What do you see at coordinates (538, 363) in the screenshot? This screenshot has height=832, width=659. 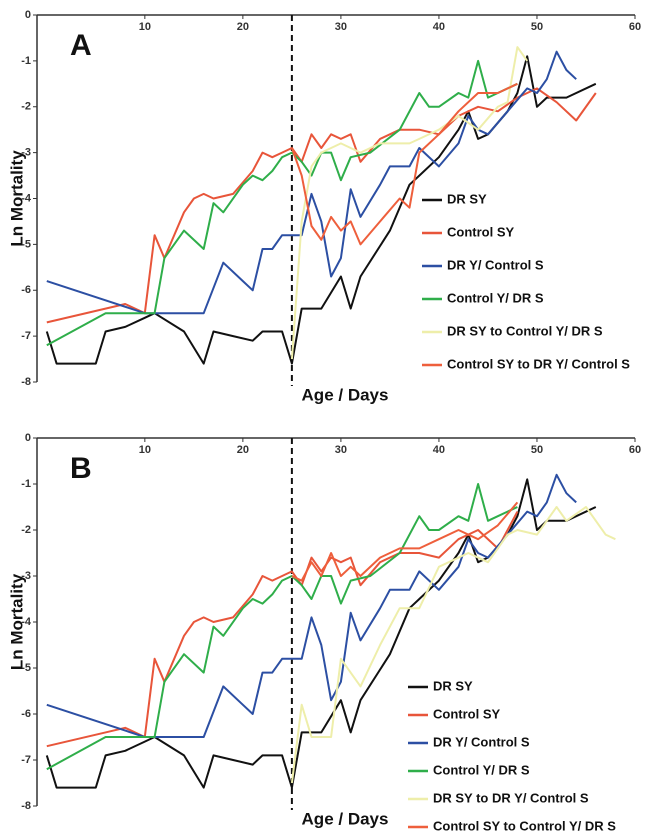 I see `legend-label: Control SY to DR Y/ Control S` at bounding box center [538, 363].